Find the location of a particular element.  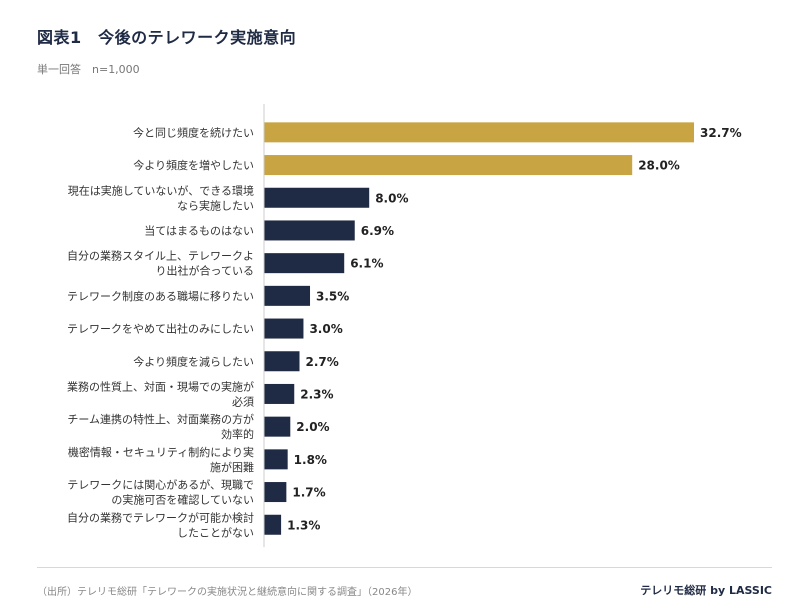

value-label: 2.0% is located at coordinates (312, 427).